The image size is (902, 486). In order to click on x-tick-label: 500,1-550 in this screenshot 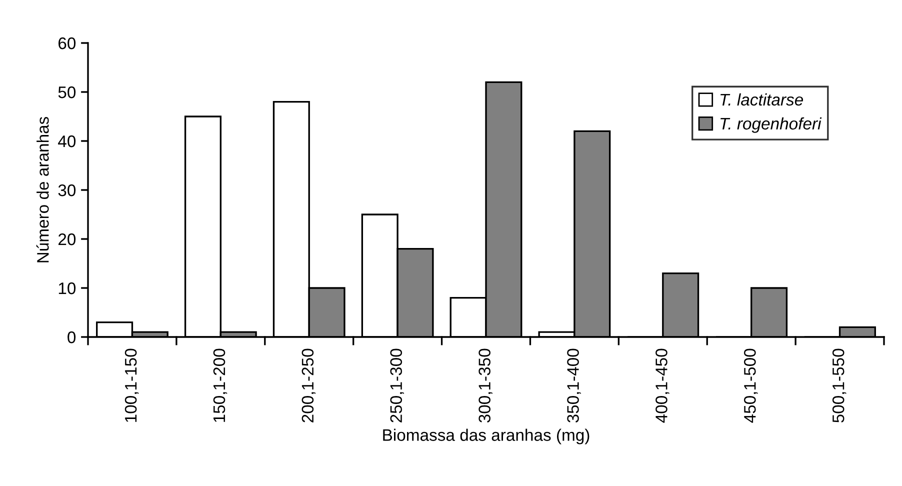, I will do `click(839, 385)`.